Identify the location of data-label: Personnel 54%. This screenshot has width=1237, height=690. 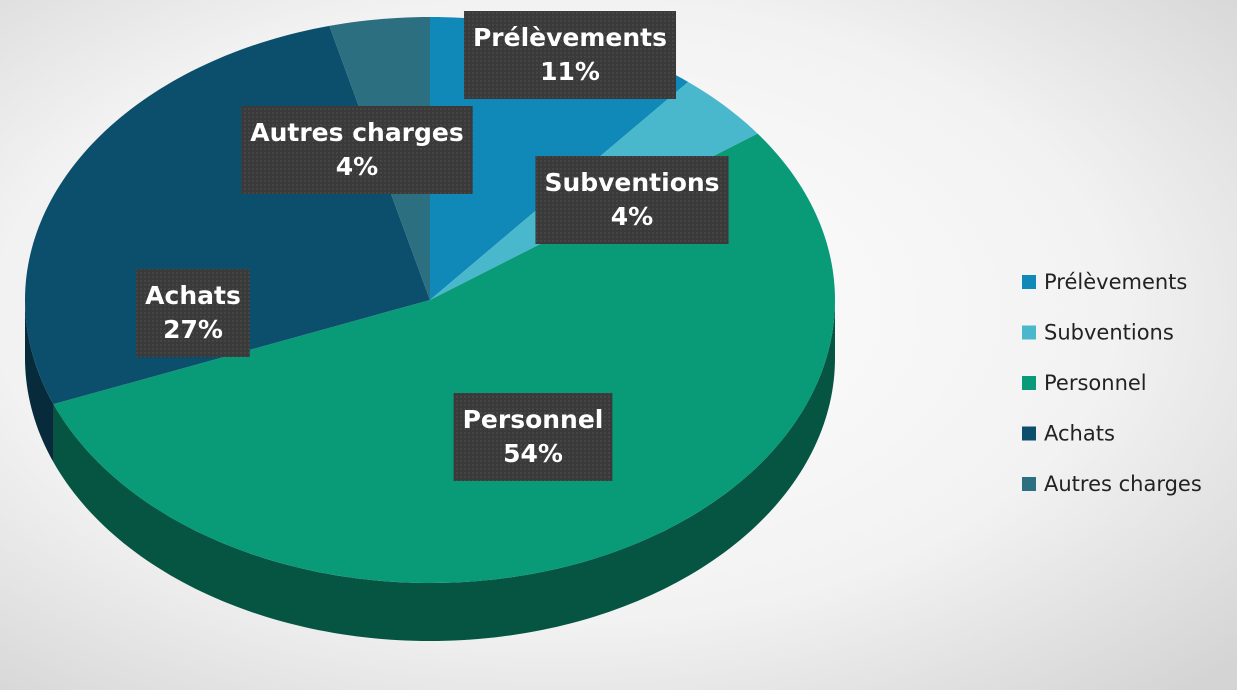
(533, 437).